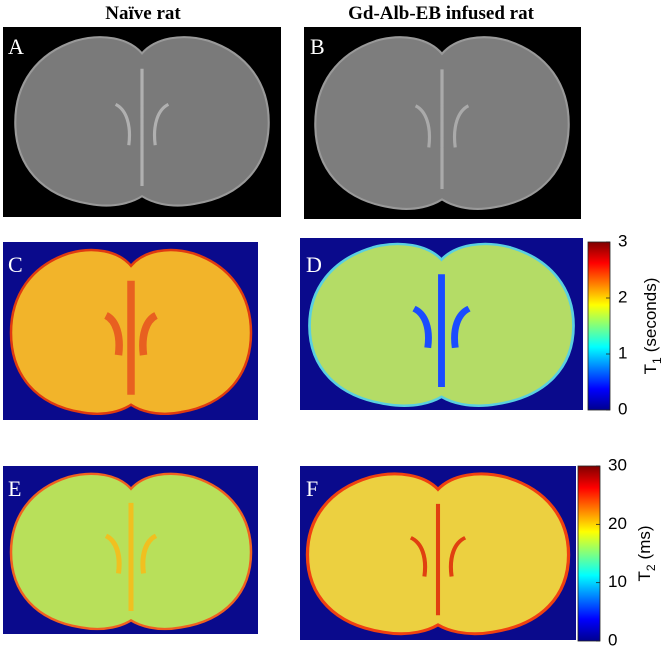 Image resolution: width=671 pixels, height=659 pixels. Describe the element at coordinates (16, 46) in the screenshot. I see `panel-label: A` at that location.